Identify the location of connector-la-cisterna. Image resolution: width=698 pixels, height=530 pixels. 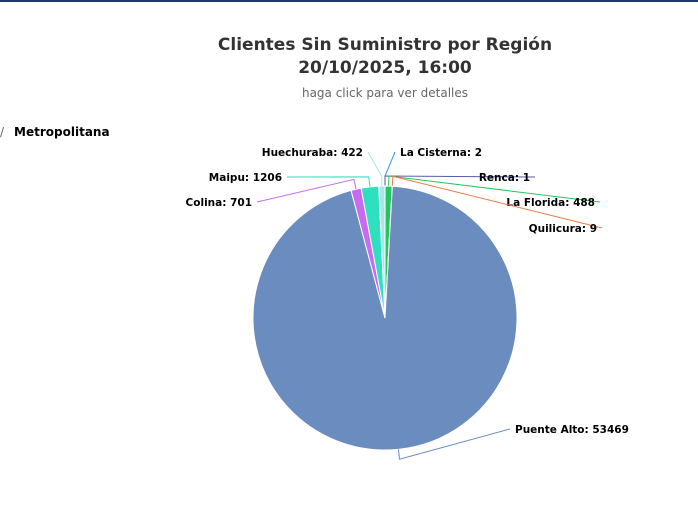
(390, 169).